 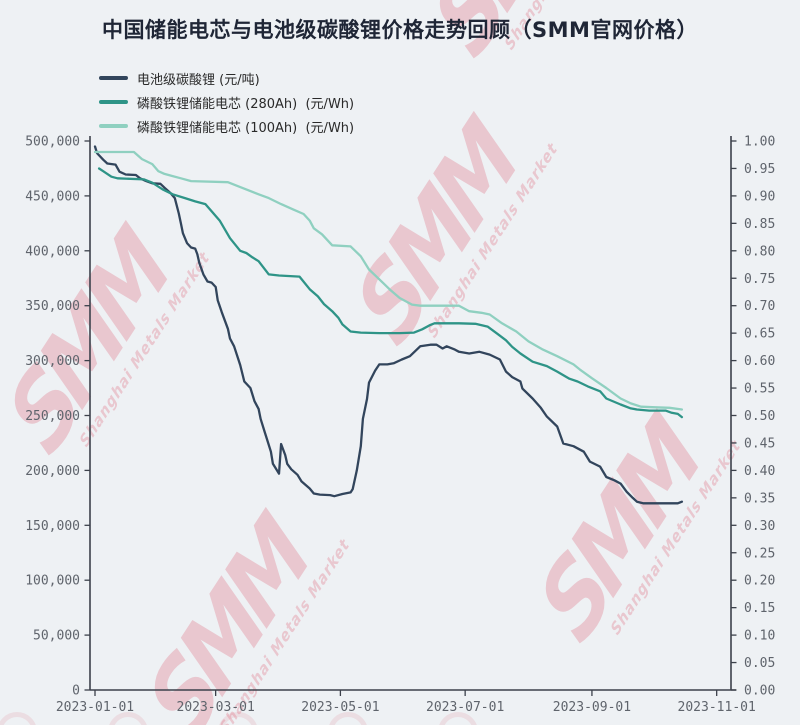 I want to click on right-axis-tick-label: 0.60, so click(x=759, y=361).